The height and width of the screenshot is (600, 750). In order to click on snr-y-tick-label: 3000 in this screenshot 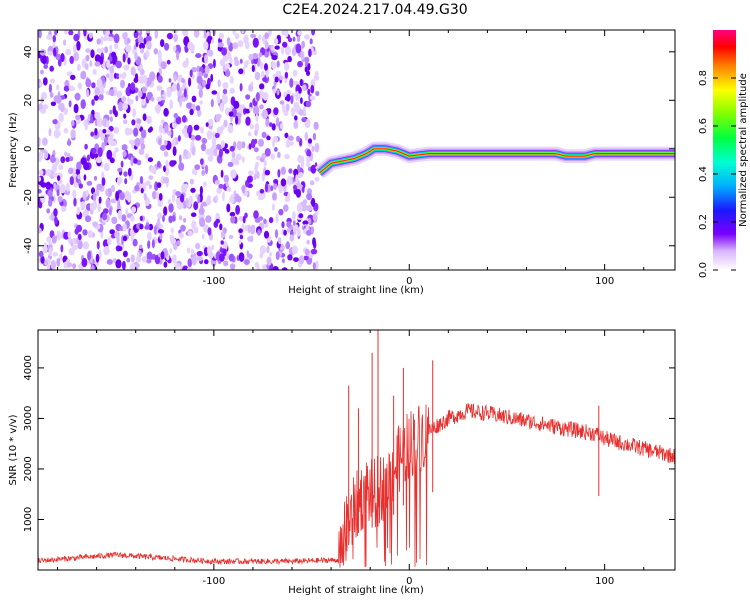, I will do `click(28, 418)`.